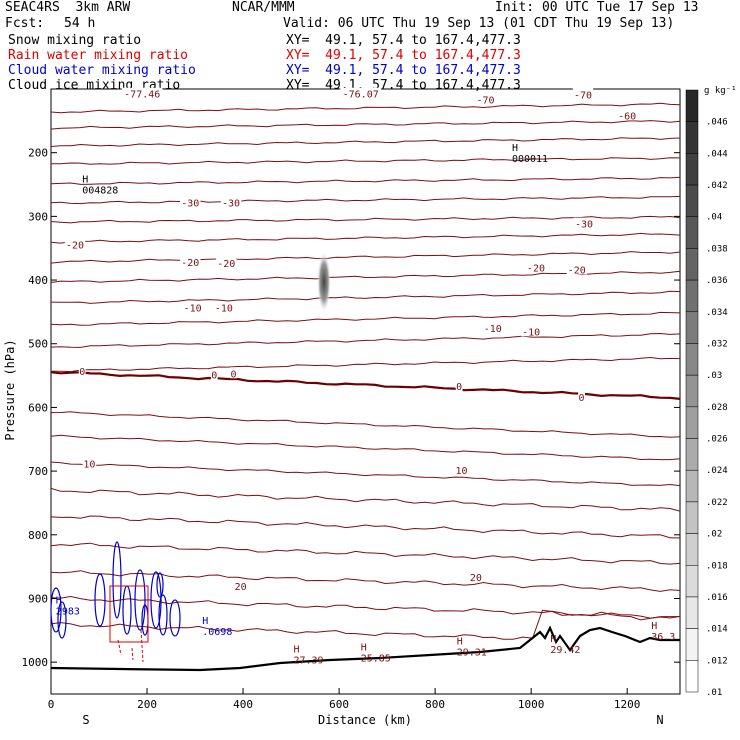 Image resolution: width=740 pixels, height=740 pixels. What do you see at coordinates (476, 578) in the screenshot?
I see `contour-label: 20` at bounding box center [476, 578].